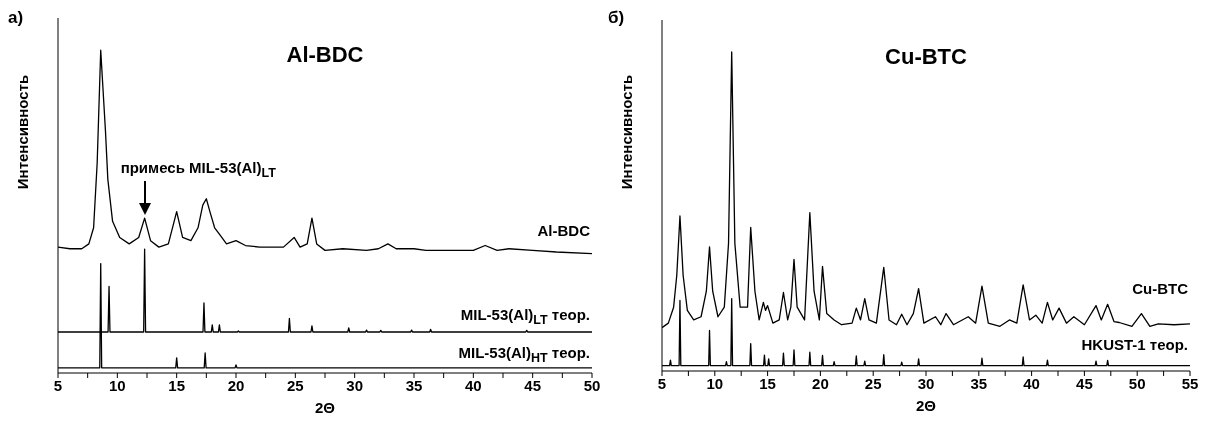 This screenshot has height=423, width=1208. I want to click on series-label: Cu-BTC, so click(1160, 289).